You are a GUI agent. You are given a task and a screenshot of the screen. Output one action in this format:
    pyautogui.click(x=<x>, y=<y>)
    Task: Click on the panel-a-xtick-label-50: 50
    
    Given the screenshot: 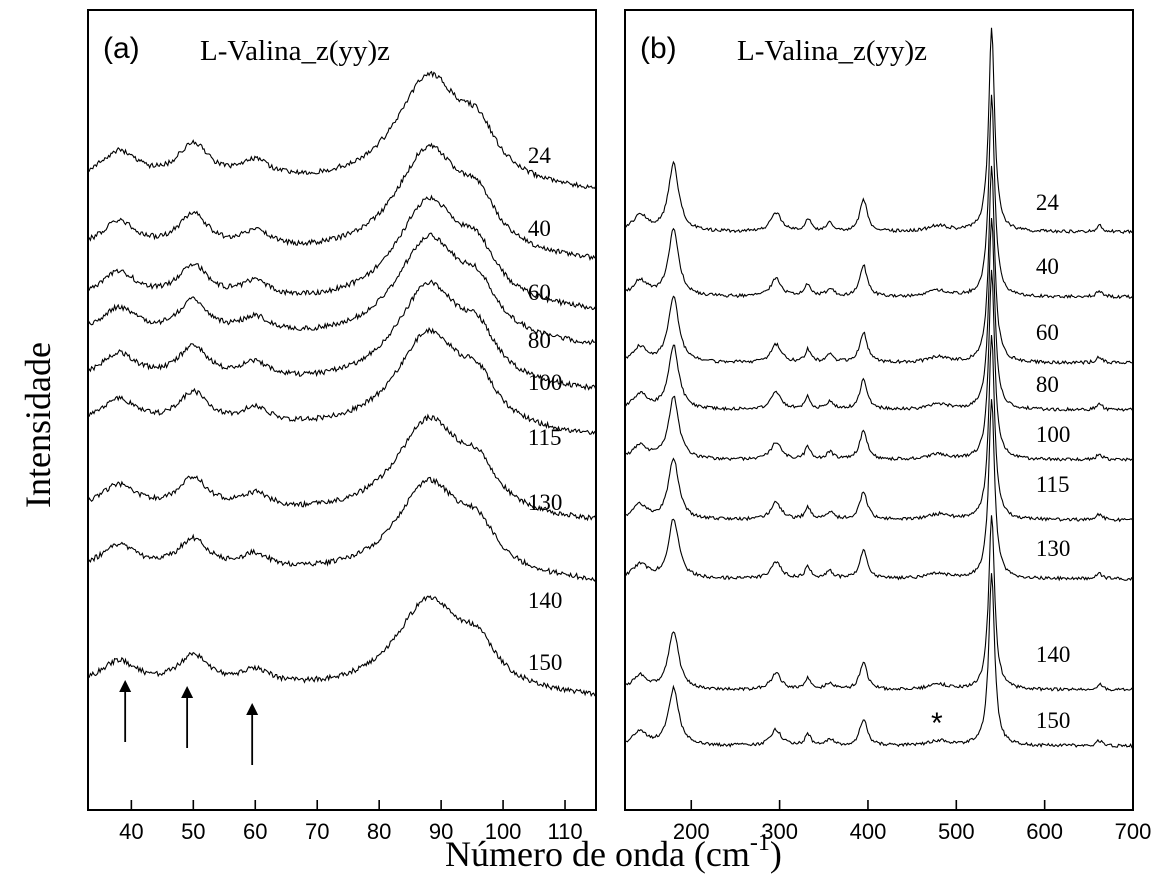 What is the action you would take?
    pyautogui.click(x=193, y=831)
    